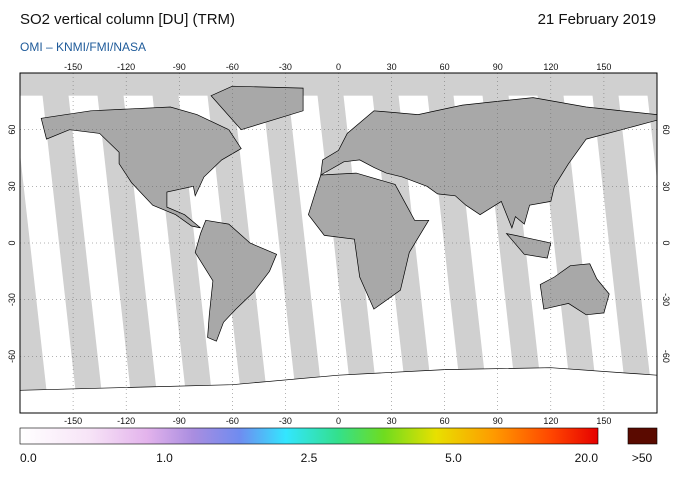  Describe the element at coordinates (127, 19) in the screenshot. I see `title: SO2 vertical column [DU] (TRM)` at that location.